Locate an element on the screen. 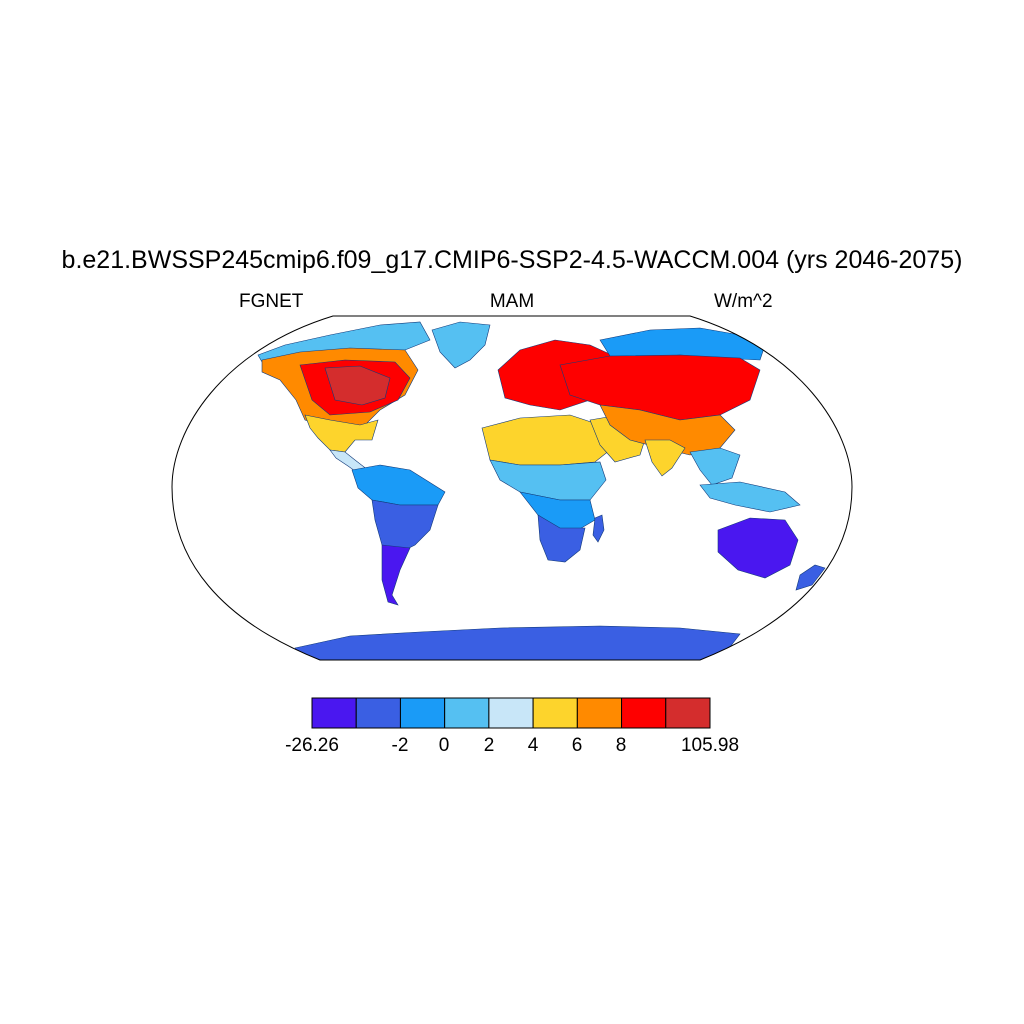  colorbar-label-min: -26.26 is located at coordinates (312, 745).